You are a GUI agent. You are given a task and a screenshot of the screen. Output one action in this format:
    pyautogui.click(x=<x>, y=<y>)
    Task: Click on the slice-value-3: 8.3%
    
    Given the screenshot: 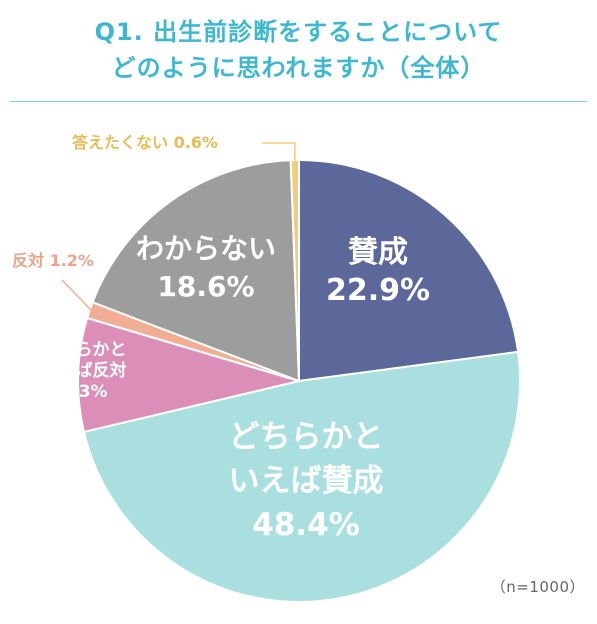 What is the action you would take?
    pyautogui.click(x=83, y=392)
    